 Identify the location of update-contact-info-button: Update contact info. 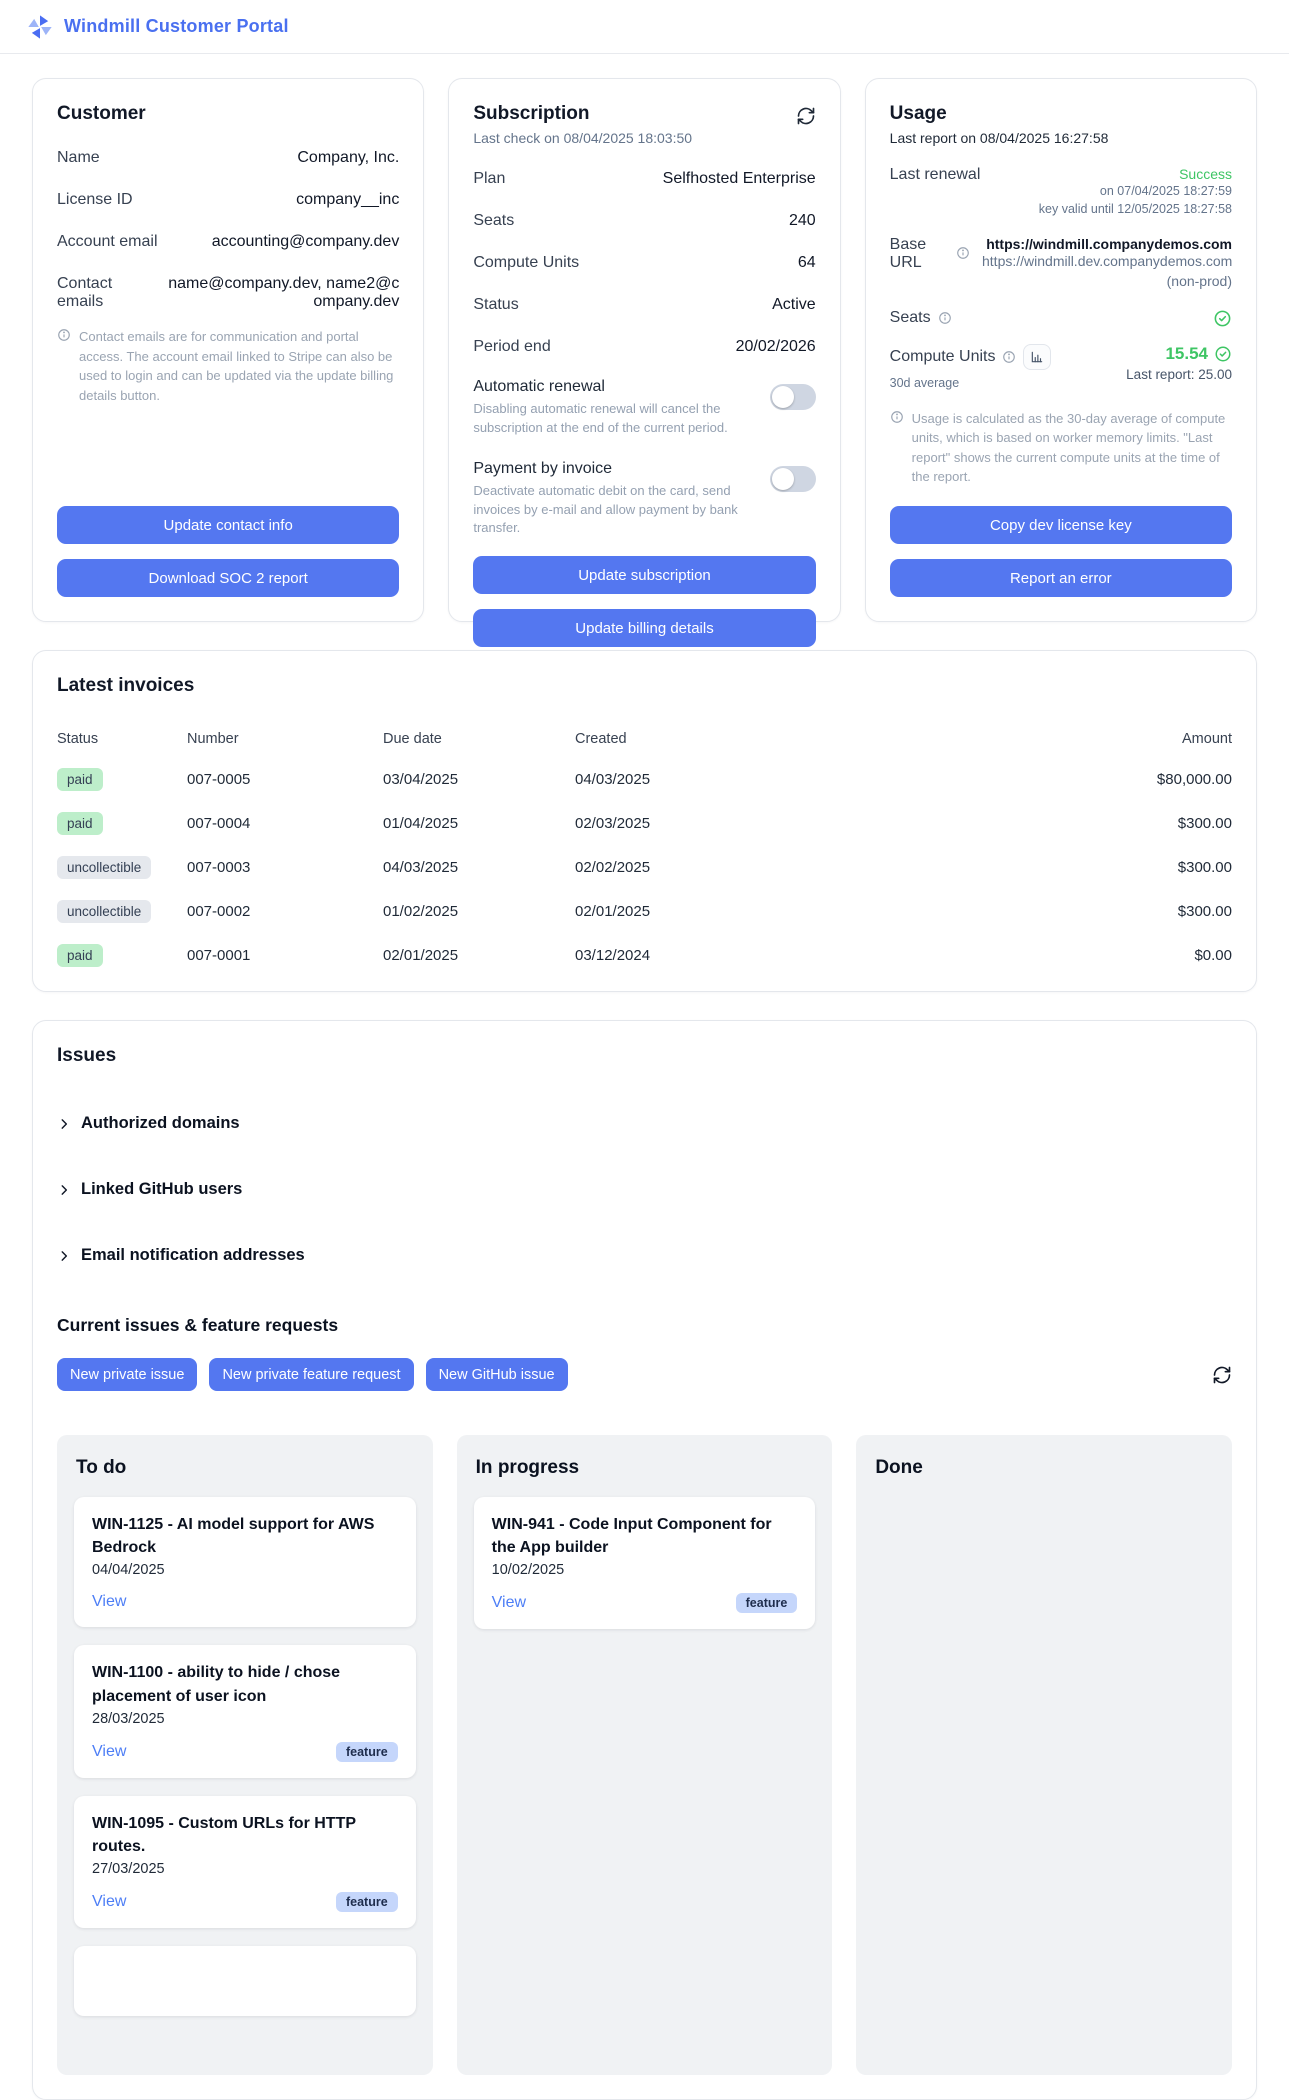
(228, 525).